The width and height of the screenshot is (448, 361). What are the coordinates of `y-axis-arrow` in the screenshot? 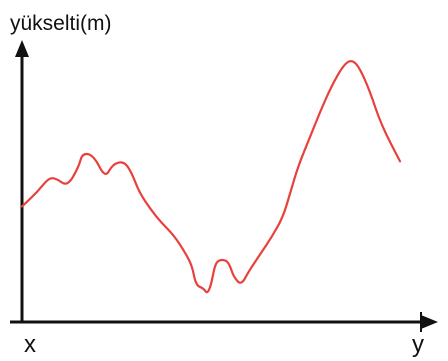 It's located at (22, 48).